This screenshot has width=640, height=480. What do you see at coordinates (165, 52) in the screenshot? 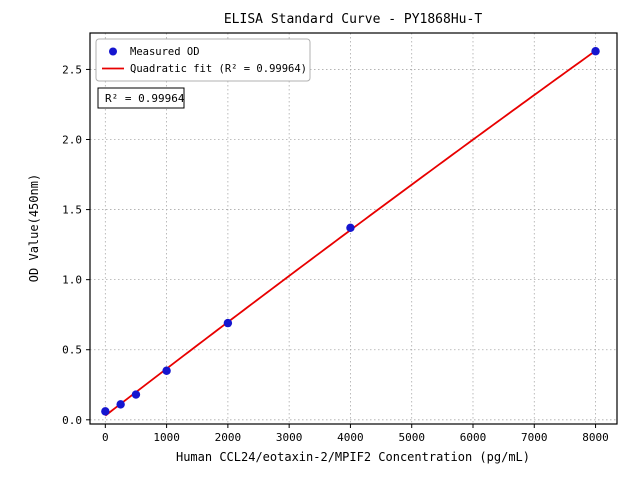
I see `legend-label-measured-od: Measured OD` at bounding box center [165, 52].